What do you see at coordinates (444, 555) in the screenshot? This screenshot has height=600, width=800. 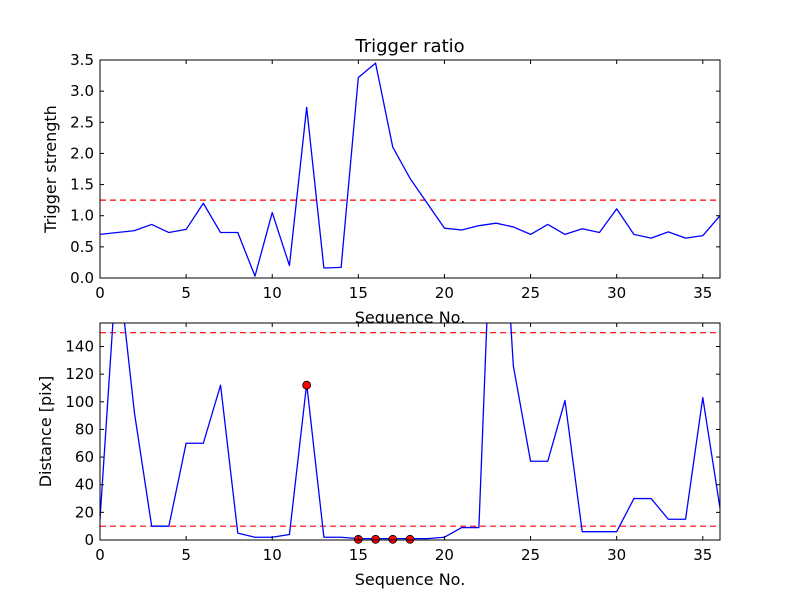 I see `chart-2-x-tick-label: 20` at bounding box center [444, 555].